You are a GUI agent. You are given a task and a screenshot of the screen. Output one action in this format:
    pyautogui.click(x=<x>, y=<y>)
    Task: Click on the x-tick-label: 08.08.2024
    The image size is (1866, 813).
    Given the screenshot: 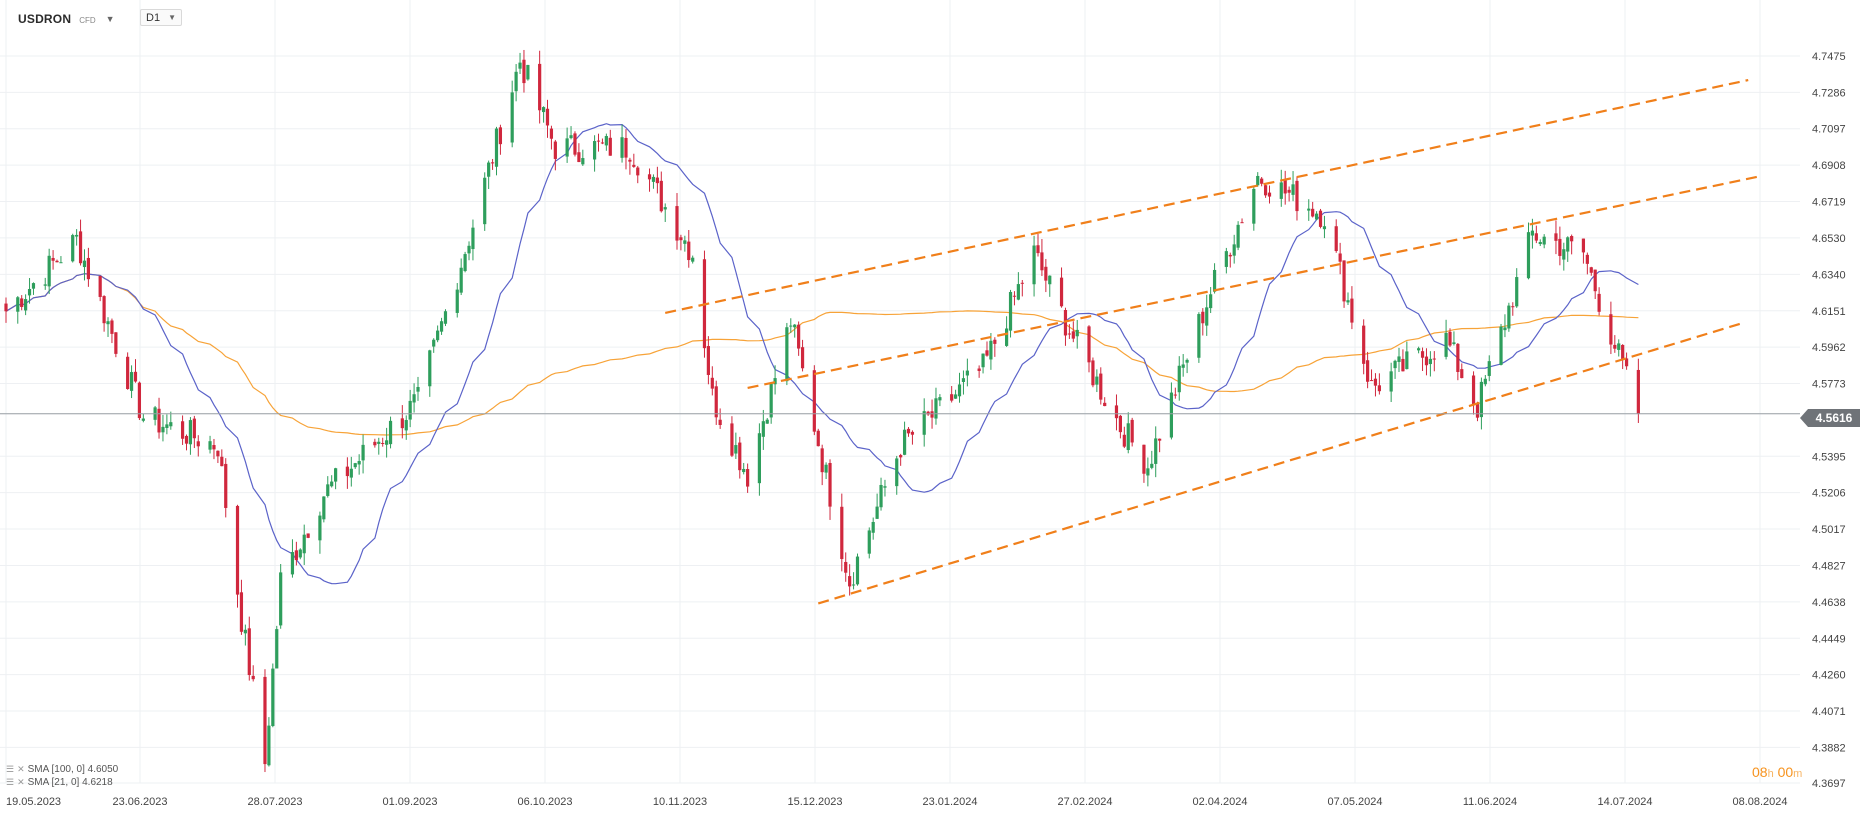 What is the action you would take?
    pyautogui.click(x=1759, y=802)
    